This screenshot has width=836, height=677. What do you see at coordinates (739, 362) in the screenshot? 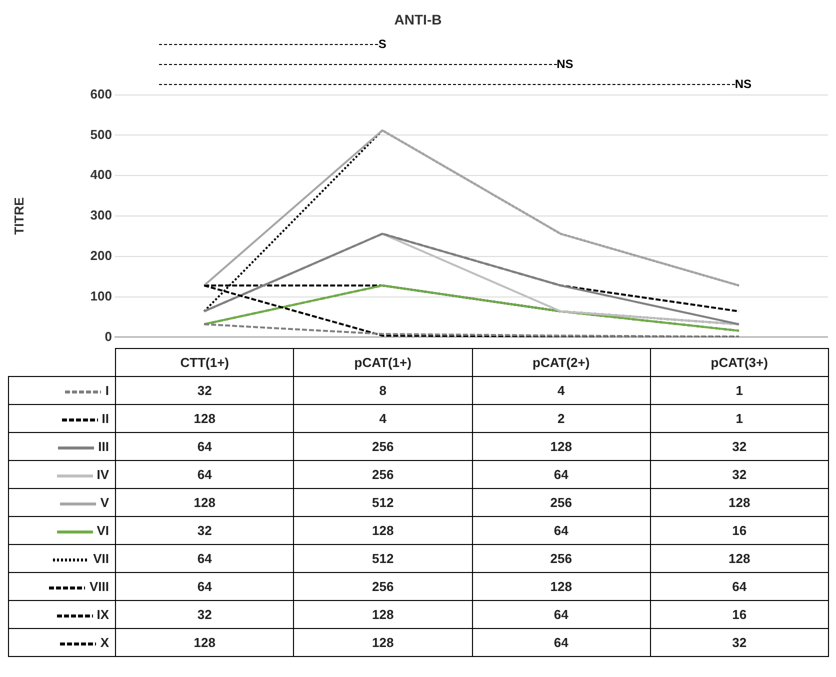
I see `x-tick-label: pCAT(3+)` at bounding box center [739, 362].